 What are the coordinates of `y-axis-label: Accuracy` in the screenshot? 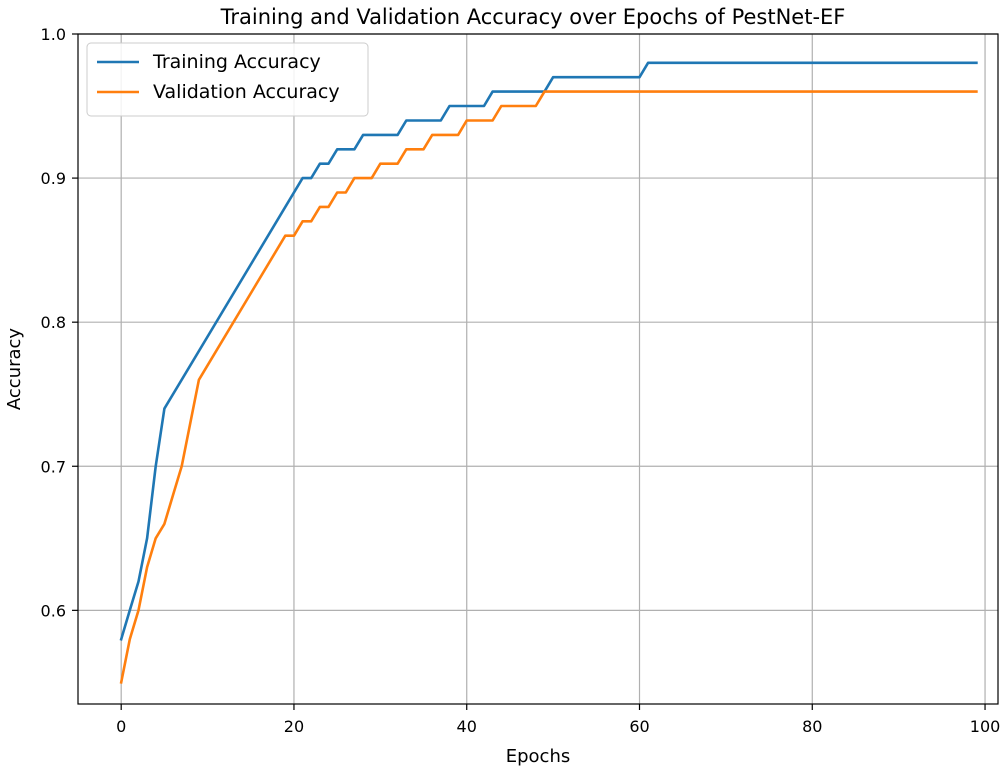 It's located at (14, 369).